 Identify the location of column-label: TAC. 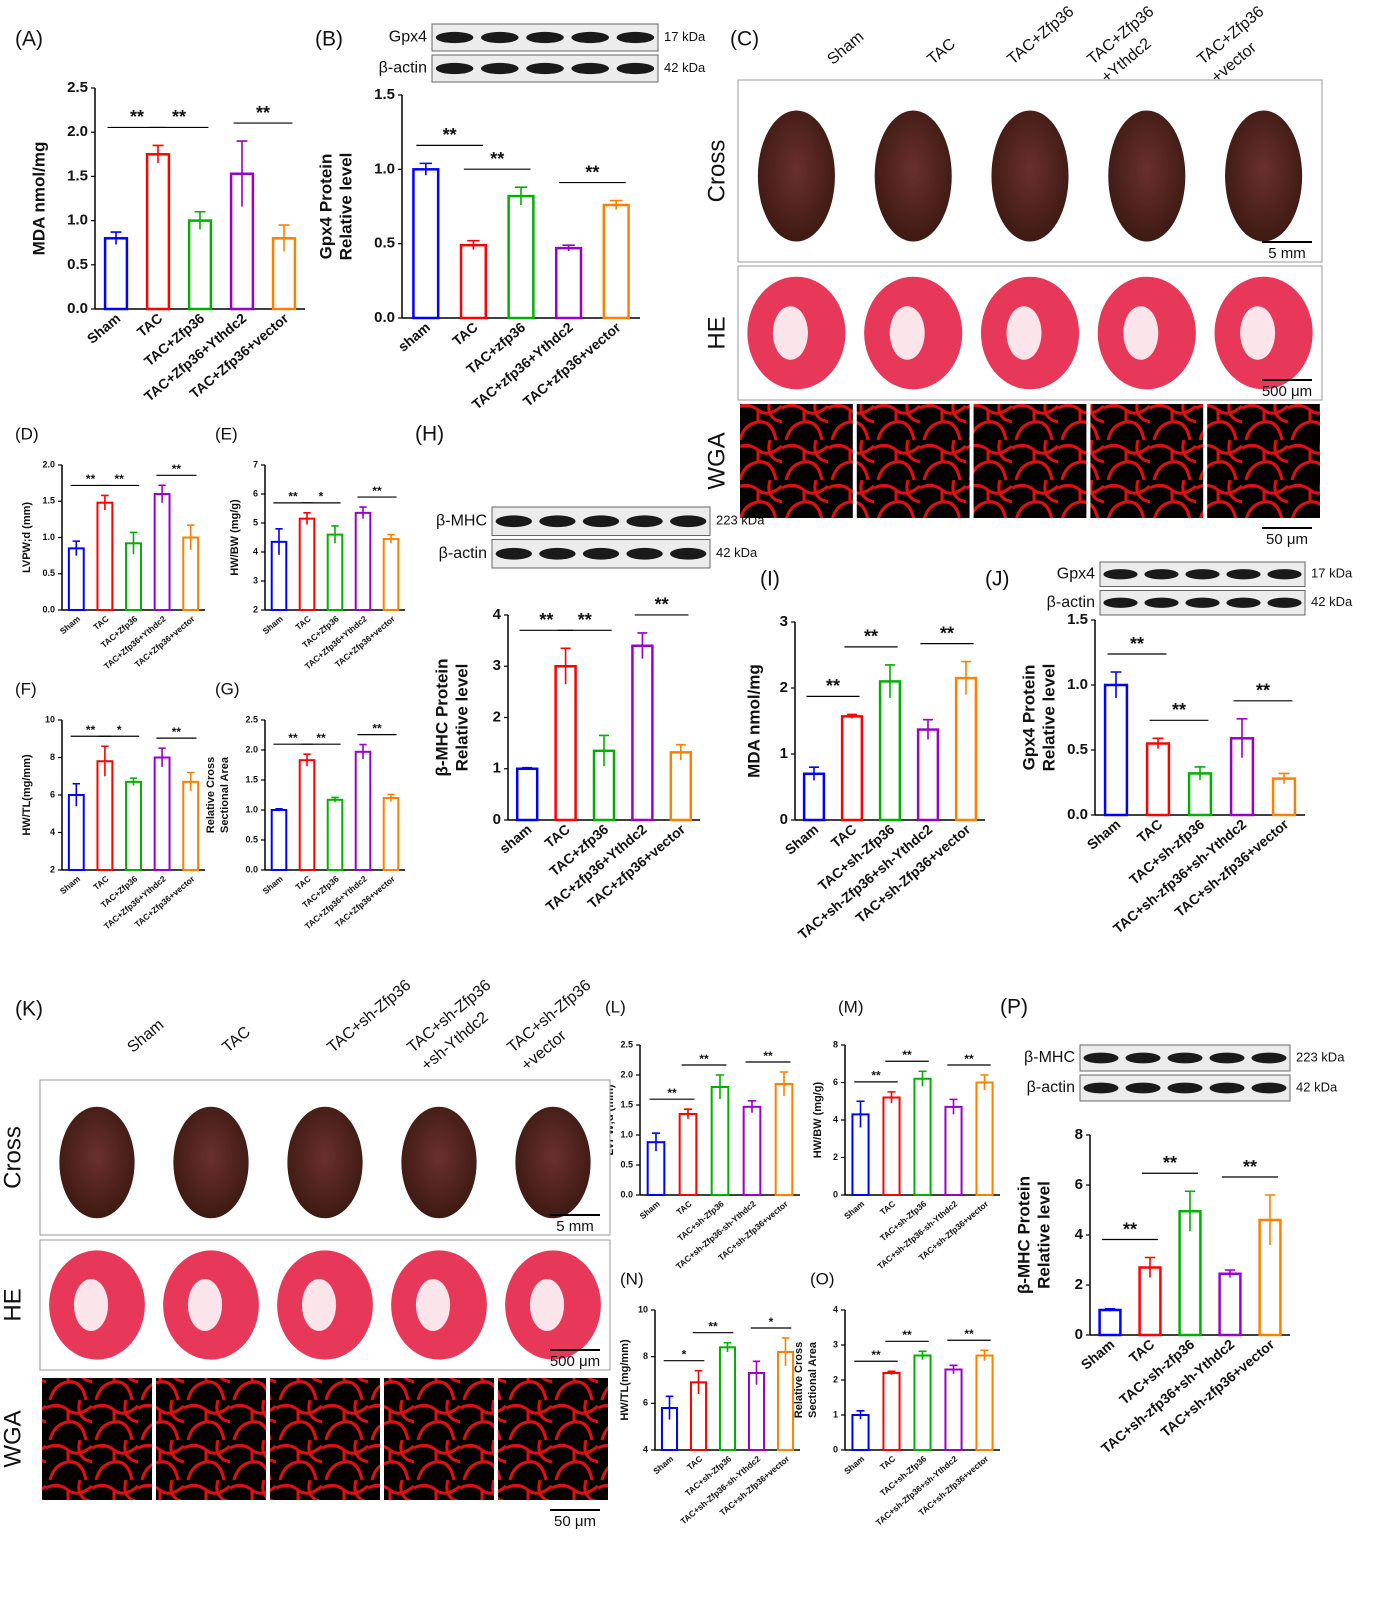
(941, 51).